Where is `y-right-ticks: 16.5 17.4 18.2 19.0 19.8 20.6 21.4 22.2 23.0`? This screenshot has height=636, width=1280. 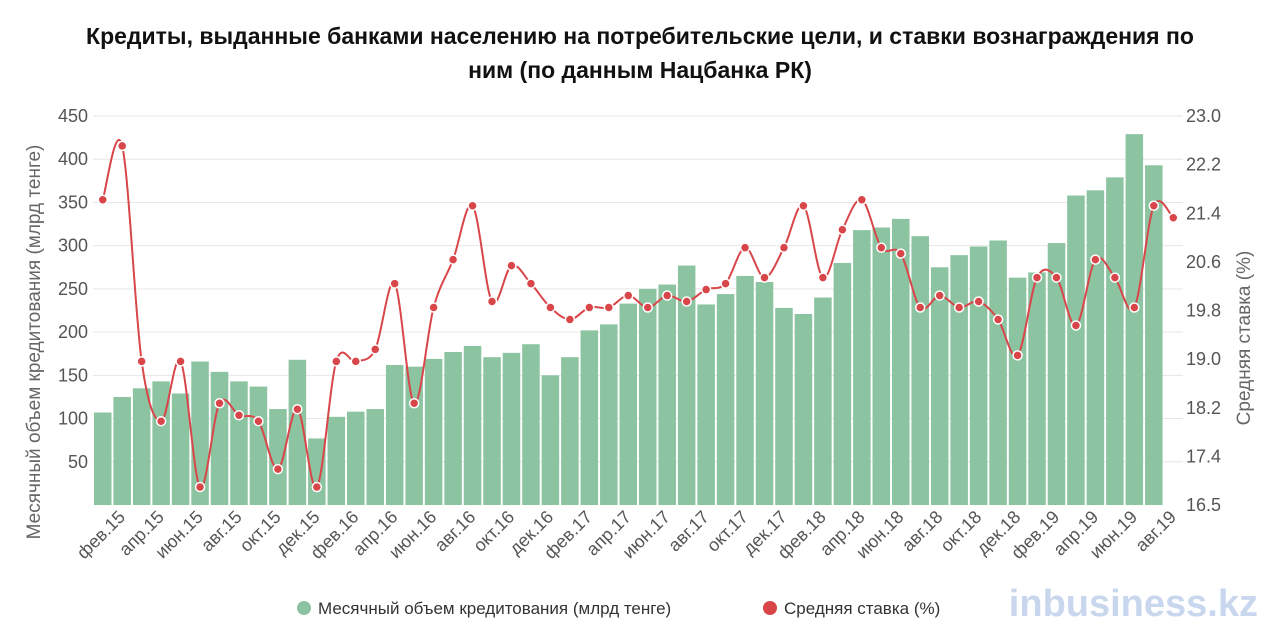
y-right-ticks: 16.5 17.4 18.2 19.0 19.8 20.6 21.4 22.2 23.0 is located at coordinates (1203, 310).